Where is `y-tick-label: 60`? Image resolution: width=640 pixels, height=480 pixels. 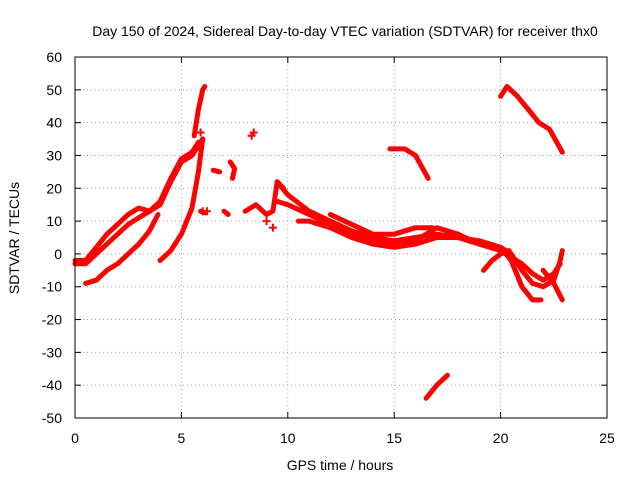
y-tick-label: 60 is located at coordinates (54, 57).